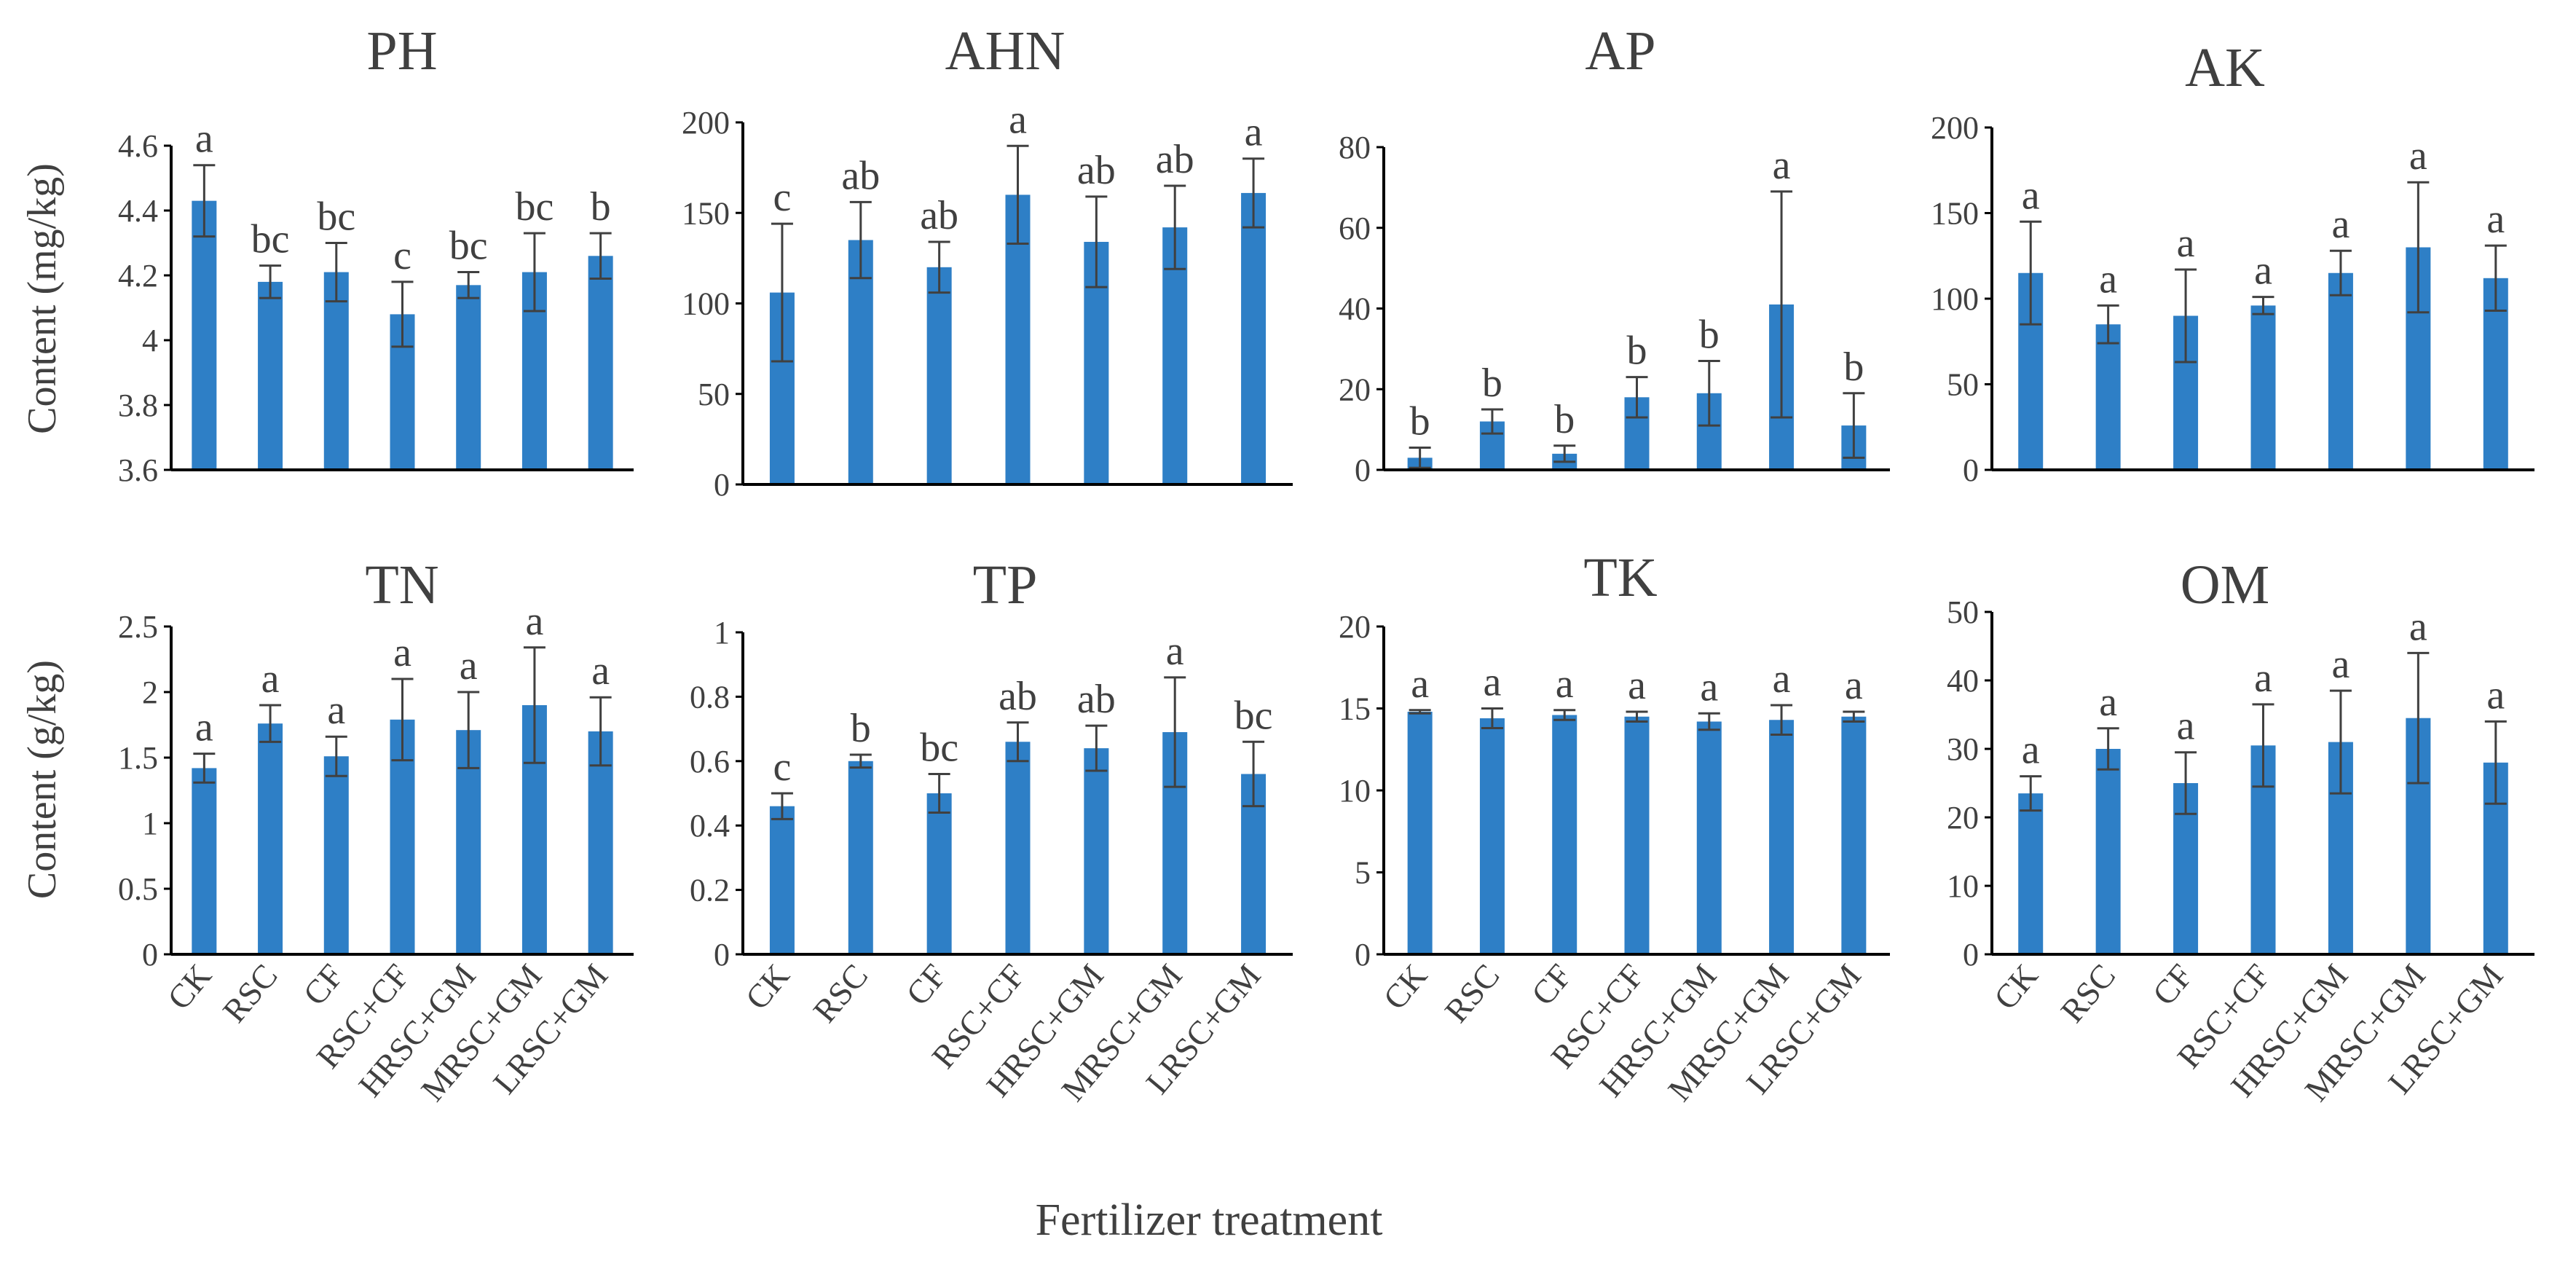 This screenshot has height=1261, width=2576. I want to click on chart-title: AP, so click(1620, 51).